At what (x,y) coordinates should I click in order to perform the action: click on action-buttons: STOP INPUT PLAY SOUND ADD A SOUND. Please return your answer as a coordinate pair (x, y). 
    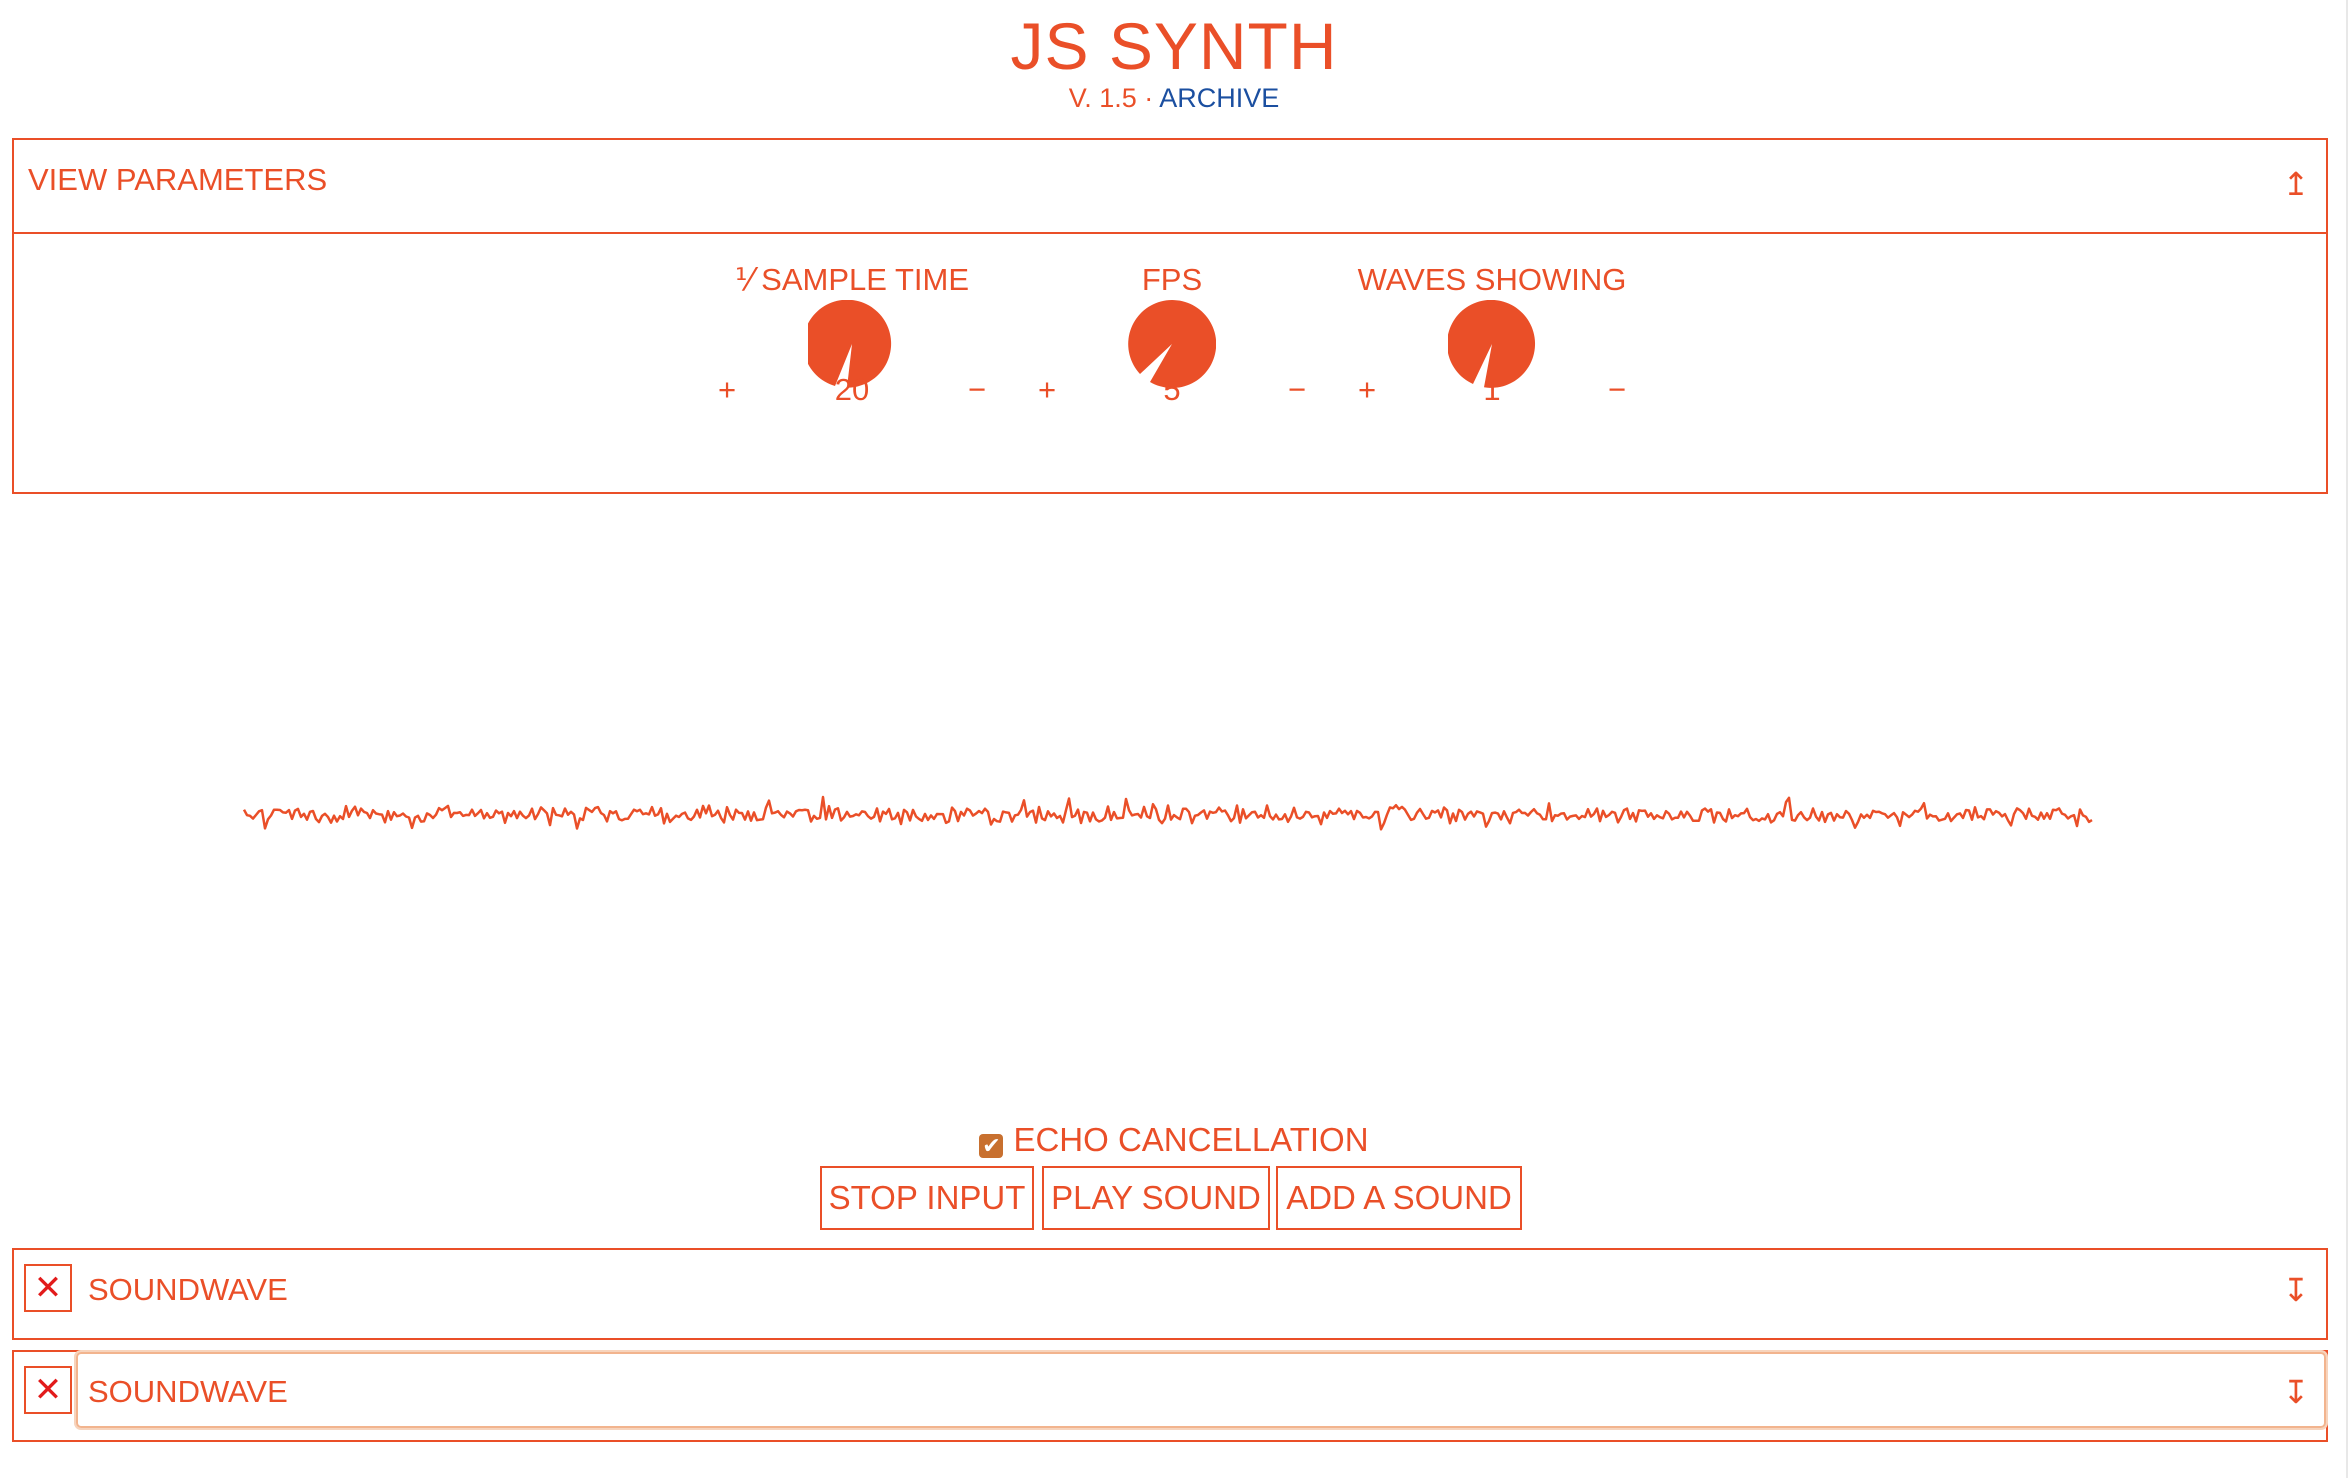
    Looking at the image, I should click on (1174, 1199).